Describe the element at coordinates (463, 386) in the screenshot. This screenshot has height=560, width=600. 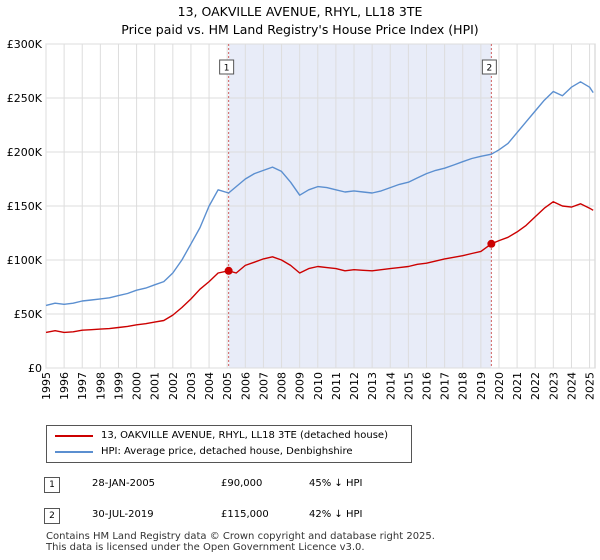
I see `x-tick-label: 2018` at that location.